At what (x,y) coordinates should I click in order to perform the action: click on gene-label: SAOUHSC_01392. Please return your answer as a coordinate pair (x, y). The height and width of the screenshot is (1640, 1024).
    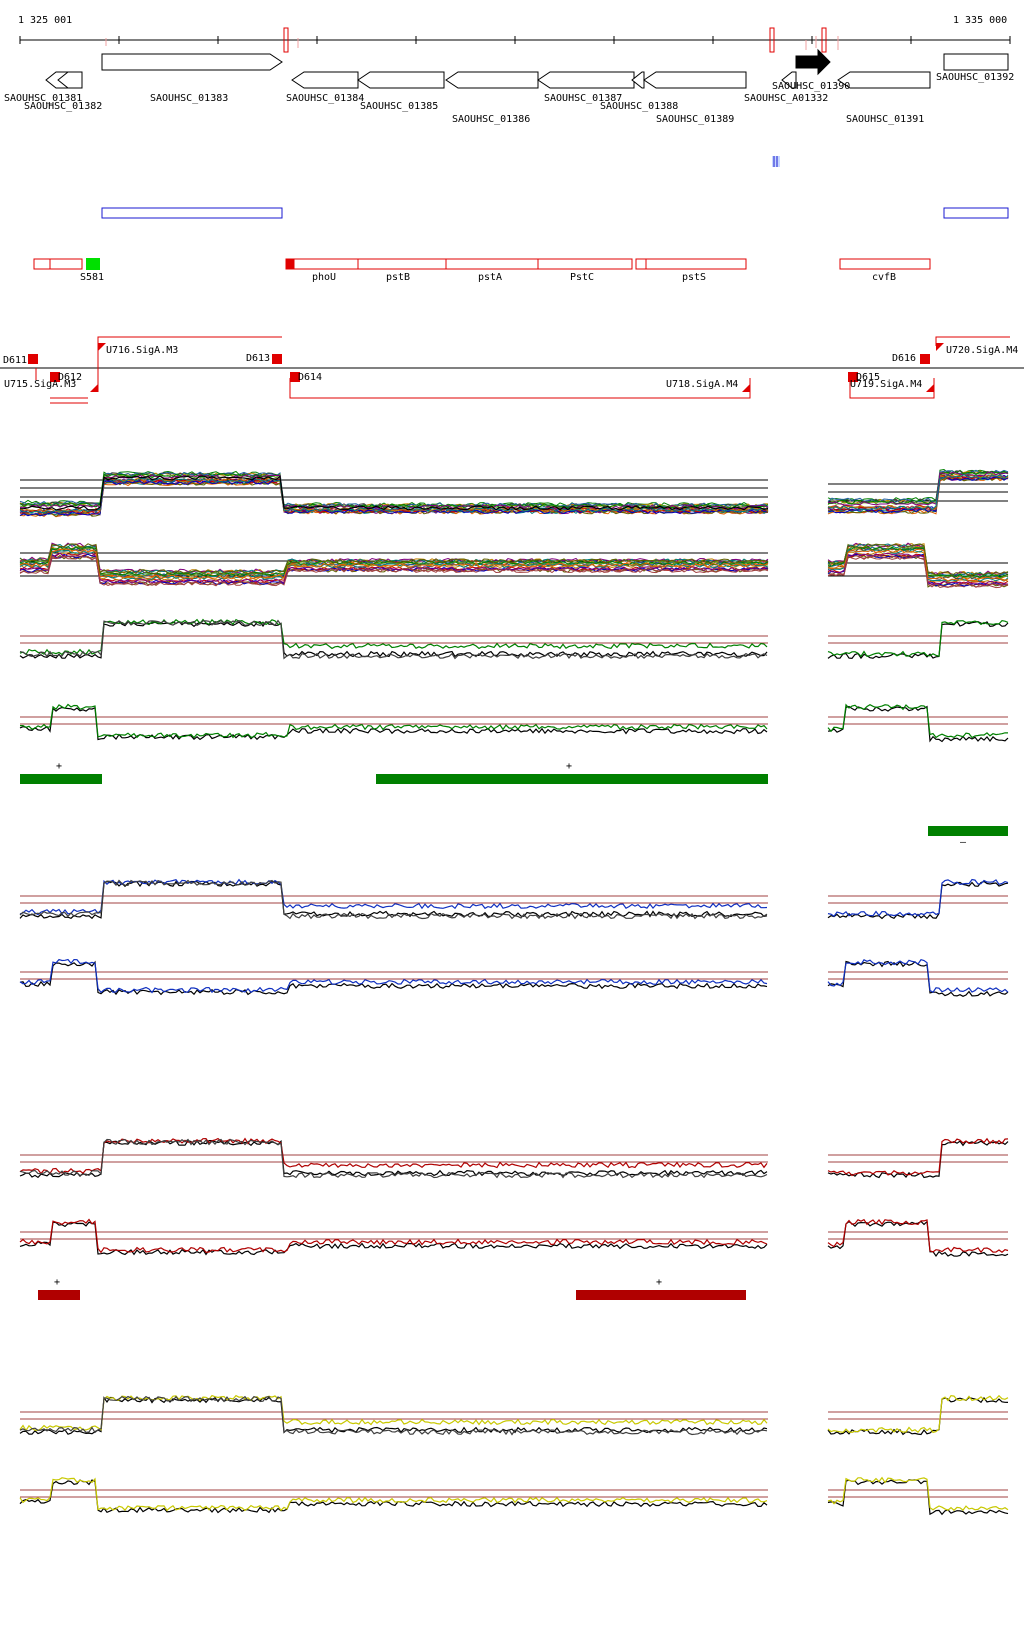
    Looking at the image, I should click on (975, 77).